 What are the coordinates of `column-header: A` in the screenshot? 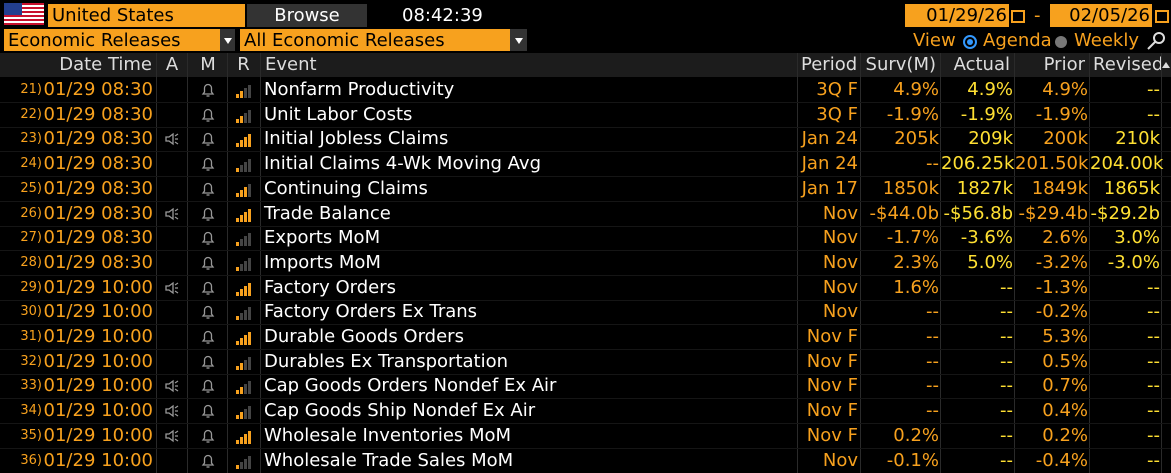 It's located at (172, 64).